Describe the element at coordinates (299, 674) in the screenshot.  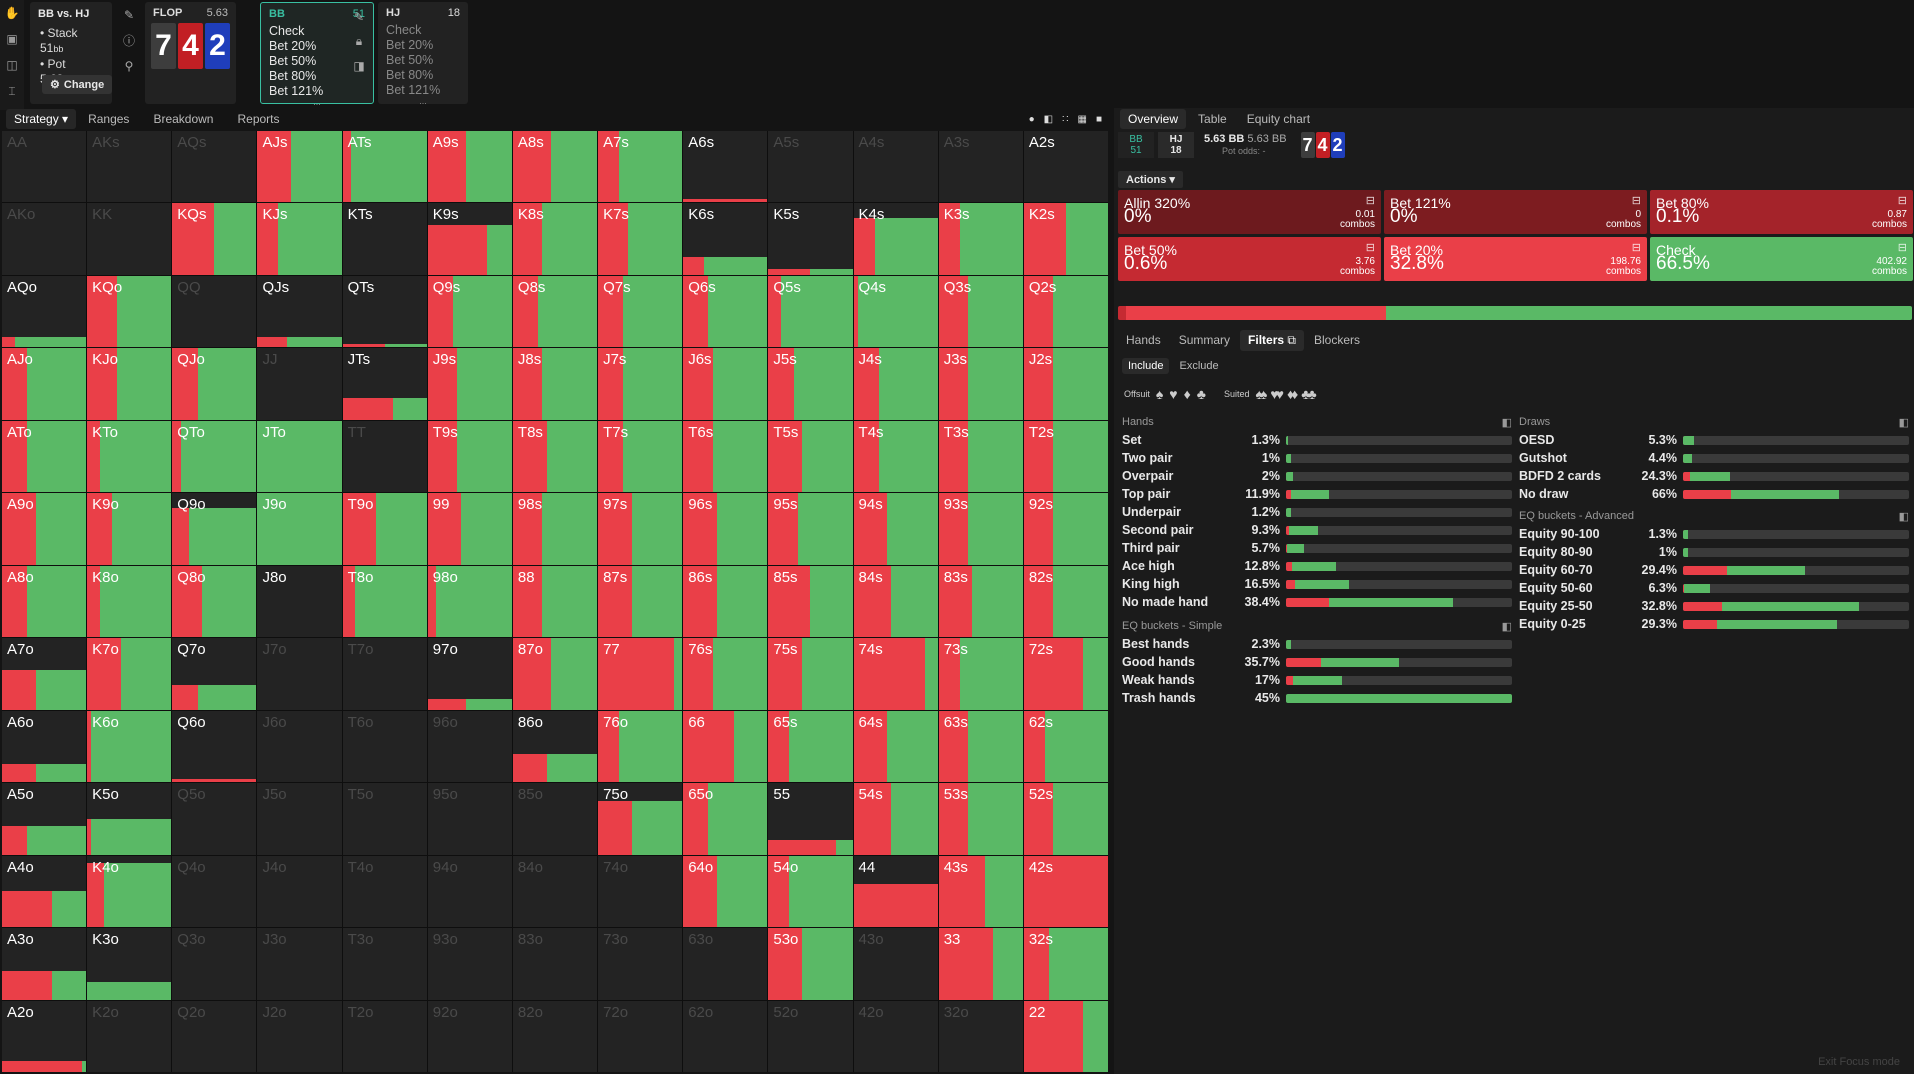
I see `hand-cell: J7o` at that location.